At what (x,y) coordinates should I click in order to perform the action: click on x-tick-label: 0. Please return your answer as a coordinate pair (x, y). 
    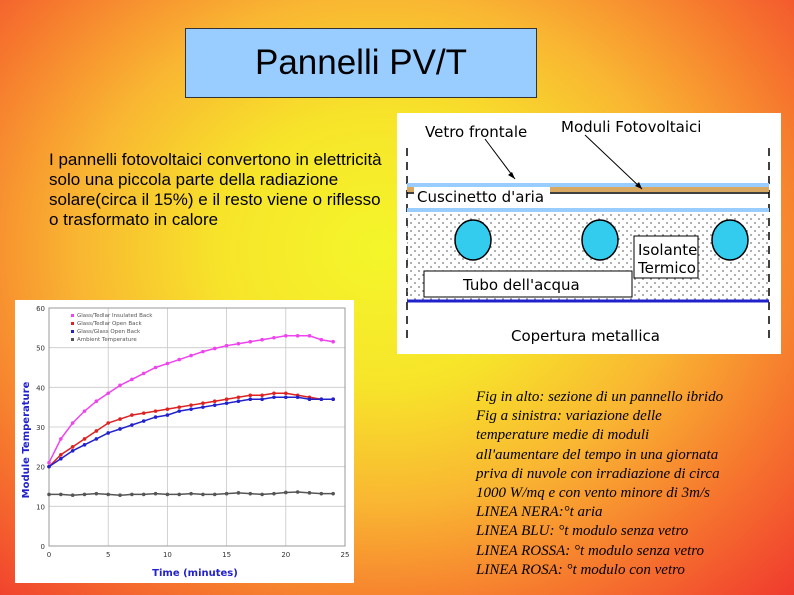
    Looking at the image, I should click on (49, 555).